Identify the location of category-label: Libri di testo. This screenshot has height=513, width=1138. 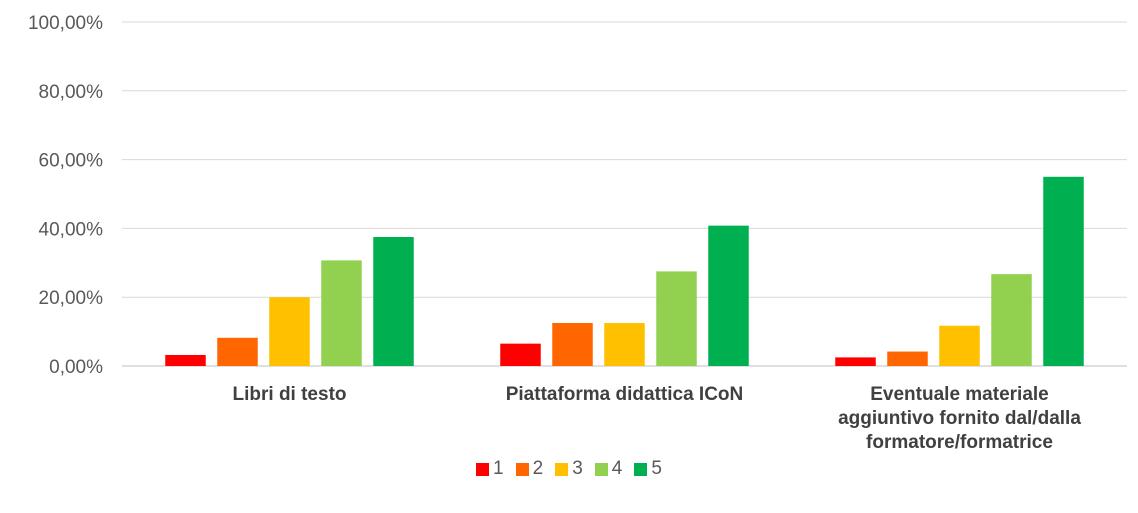
(290, 394).